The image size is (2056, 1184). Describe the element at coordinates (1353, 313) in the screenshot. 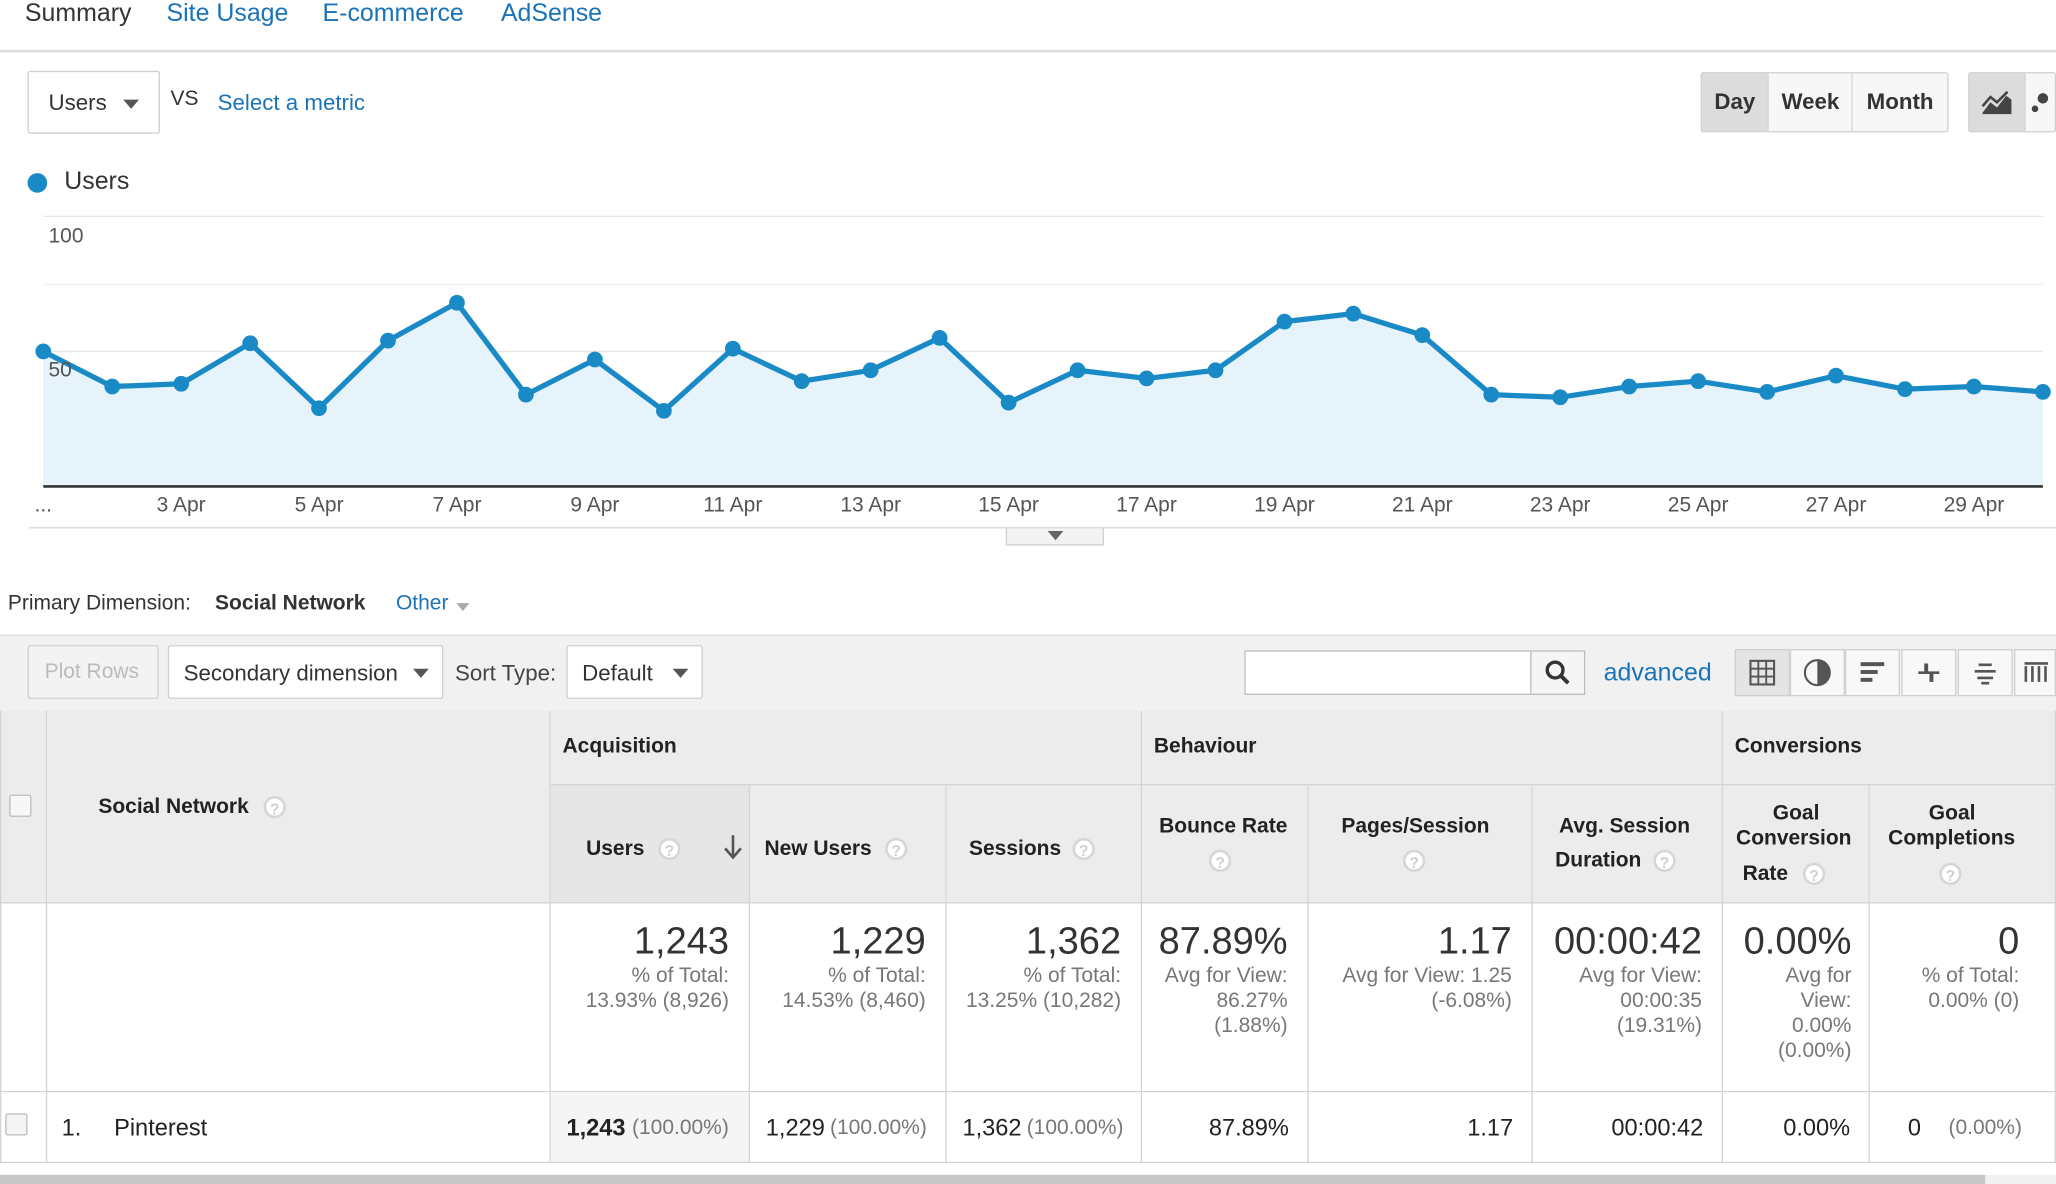

I see `data-point-20-apr` at that location.